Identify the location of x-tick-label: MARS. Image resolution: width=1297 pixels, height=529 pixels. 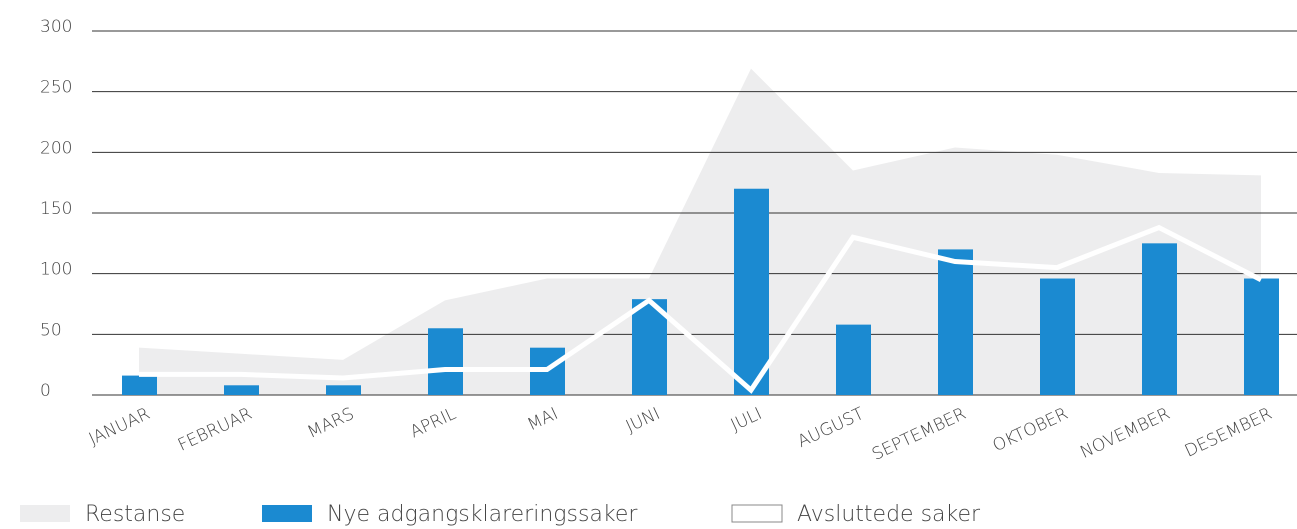
(330, 423).